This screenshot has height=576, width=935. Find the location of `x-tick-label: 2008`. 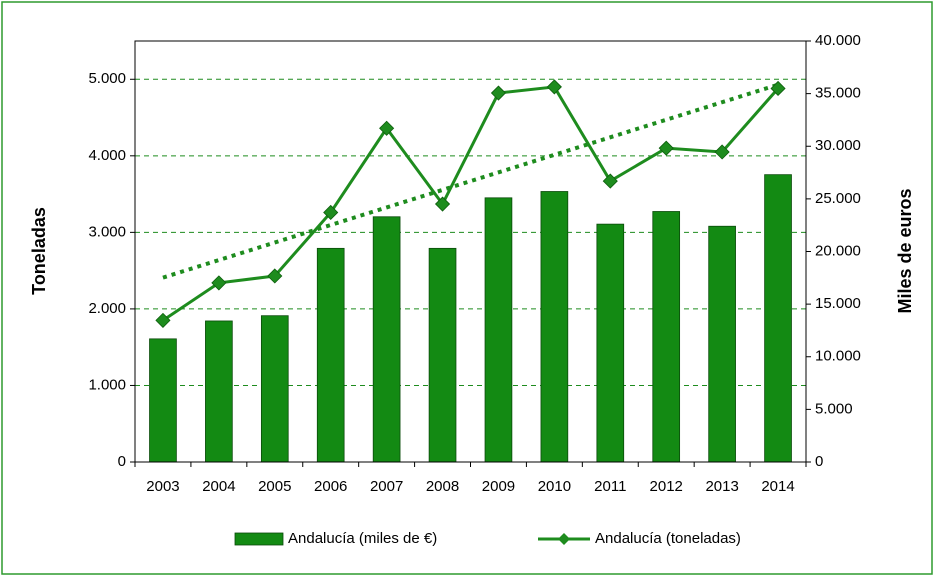

x-tick-label: 2008 is located at coordinates (442, 486).